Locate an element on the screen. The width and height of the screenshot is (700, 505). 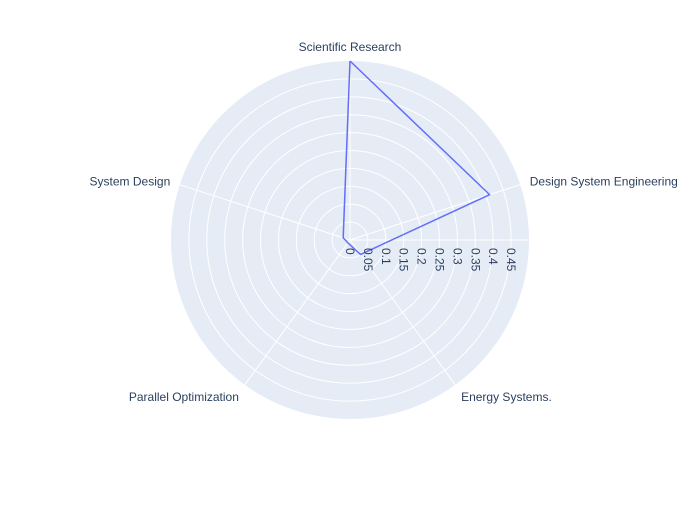
category-label: Parallel Optimization is located at coordinates (184, 397).